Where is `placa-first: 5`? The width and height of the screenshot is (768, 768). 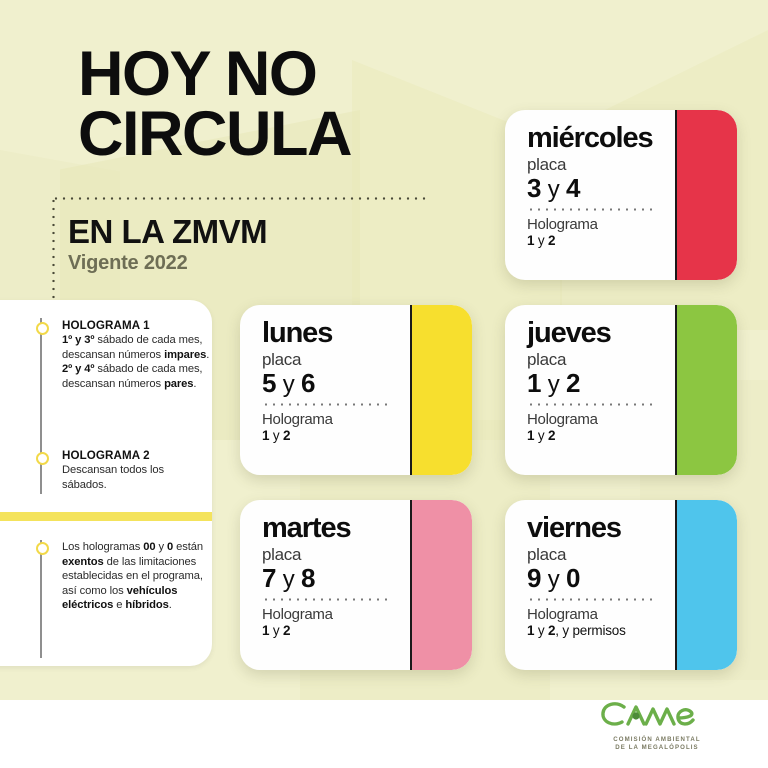 placa-first: 5 is located at coordinates (269, 383).